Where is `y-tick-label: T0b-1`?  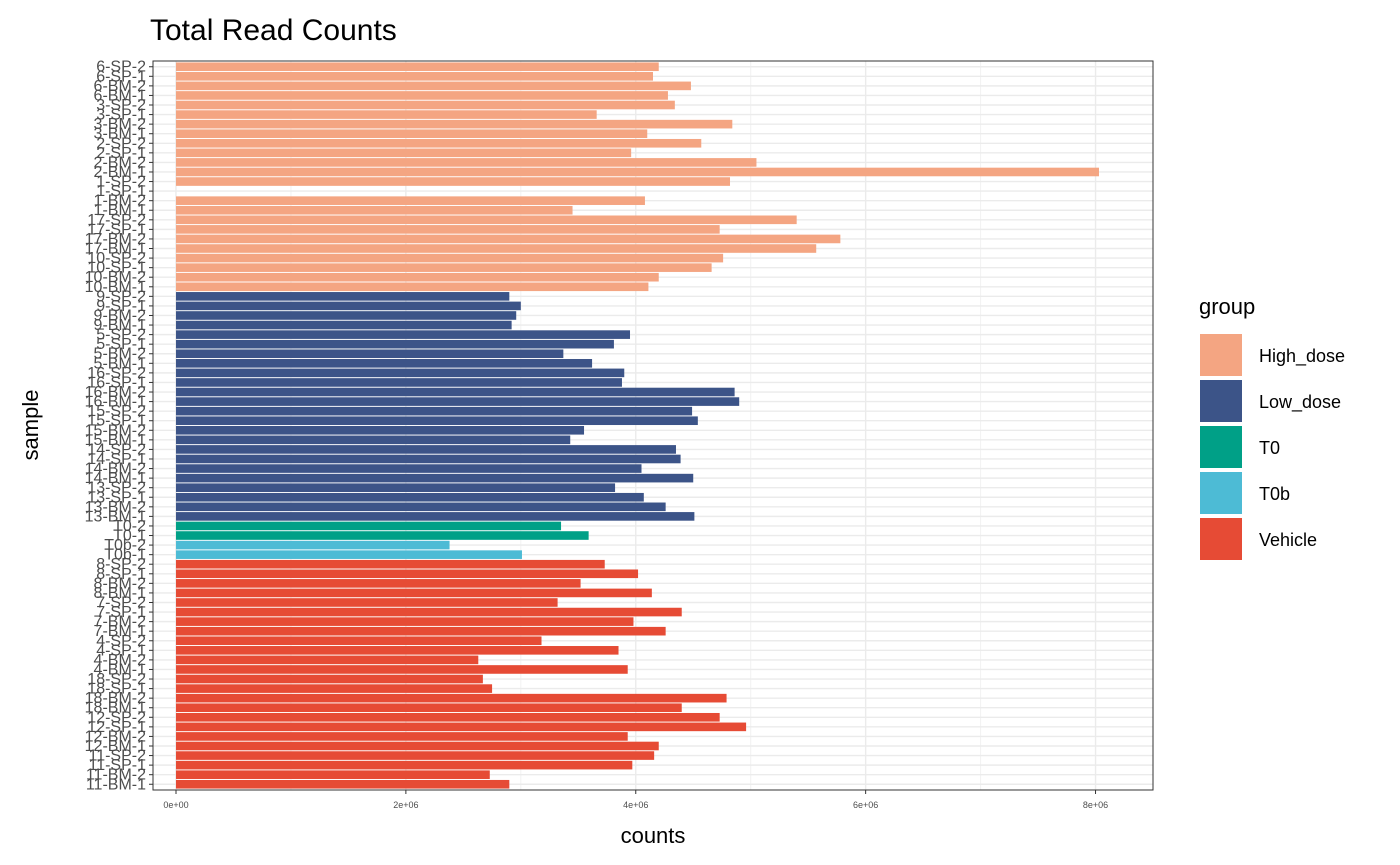 y-tick-label: T0b-1 is located at coordinates (125, 555).